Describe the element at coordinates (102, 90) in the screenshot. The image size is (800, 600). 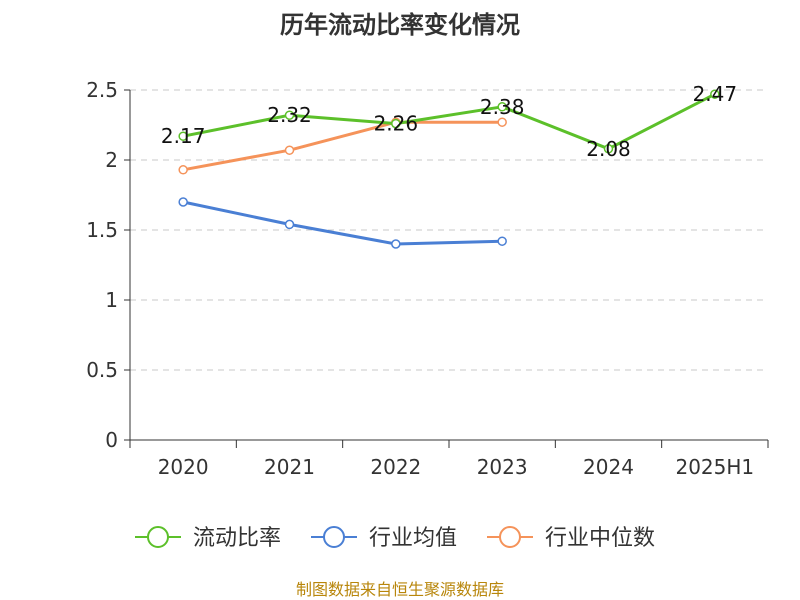
I see `y-tick-label: 2.5` at that location.